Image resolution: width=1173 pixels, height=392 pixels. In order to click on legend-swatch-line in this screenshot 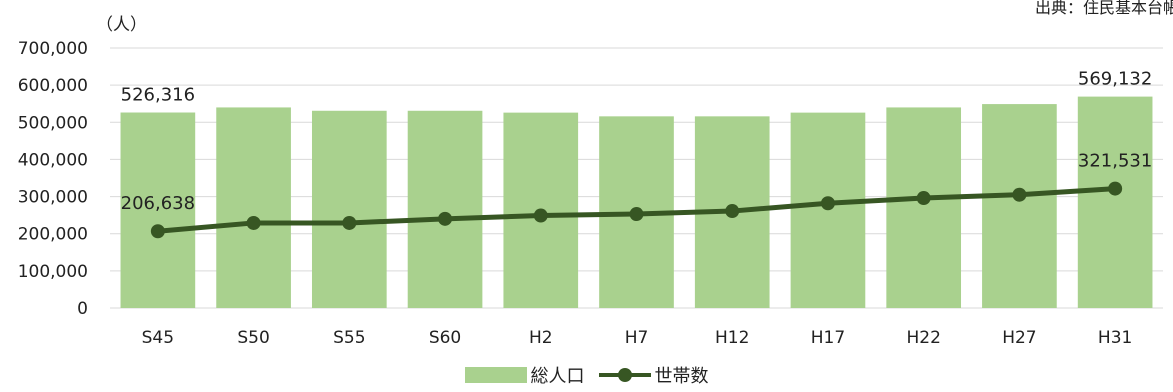, I will do `click(624, 375)`.